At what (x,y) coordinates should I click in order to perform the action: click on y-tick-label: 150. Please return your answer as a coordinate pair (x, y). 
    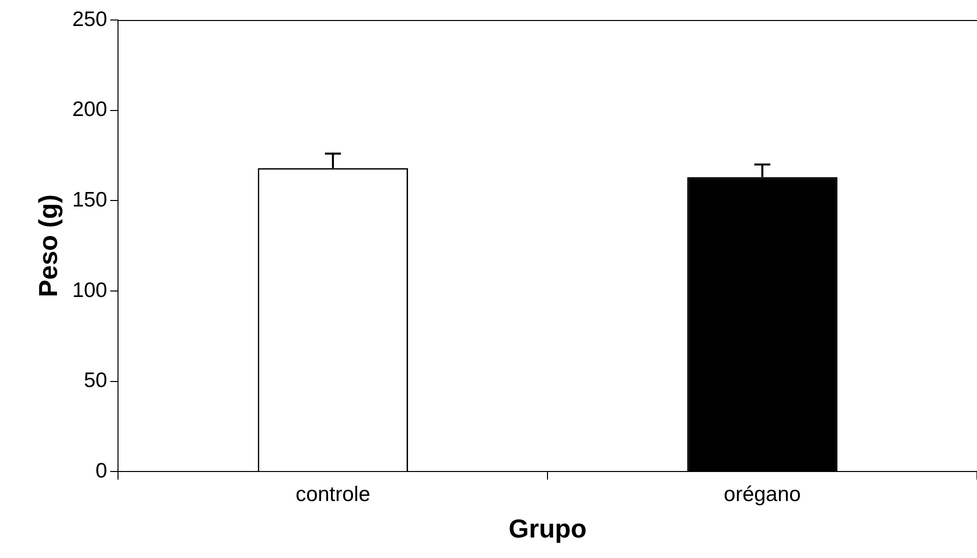
    Looking at the image, I should click on (90, 200).